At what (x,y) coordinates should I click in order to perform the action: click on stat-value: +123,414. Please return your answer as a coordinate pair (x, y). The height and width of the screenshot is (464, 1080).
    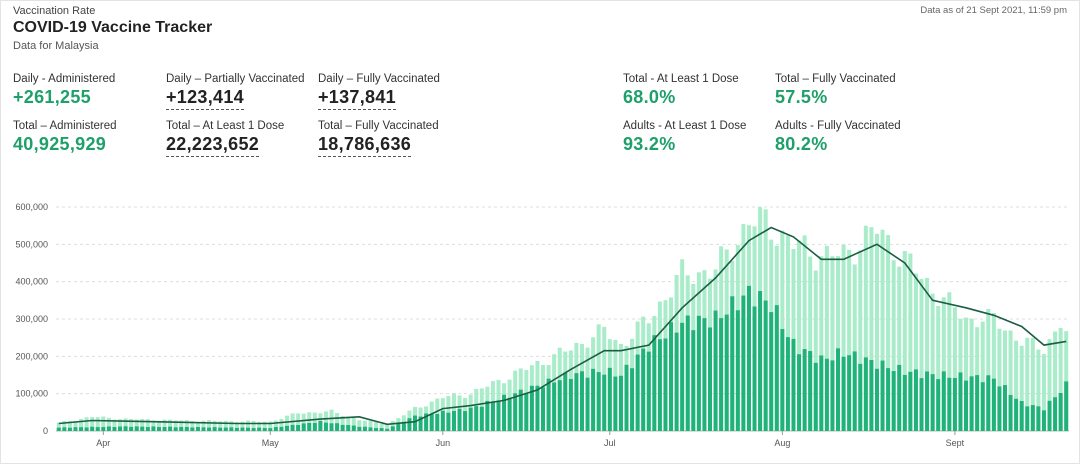
    Looking at the image, I should click on (205, 98).